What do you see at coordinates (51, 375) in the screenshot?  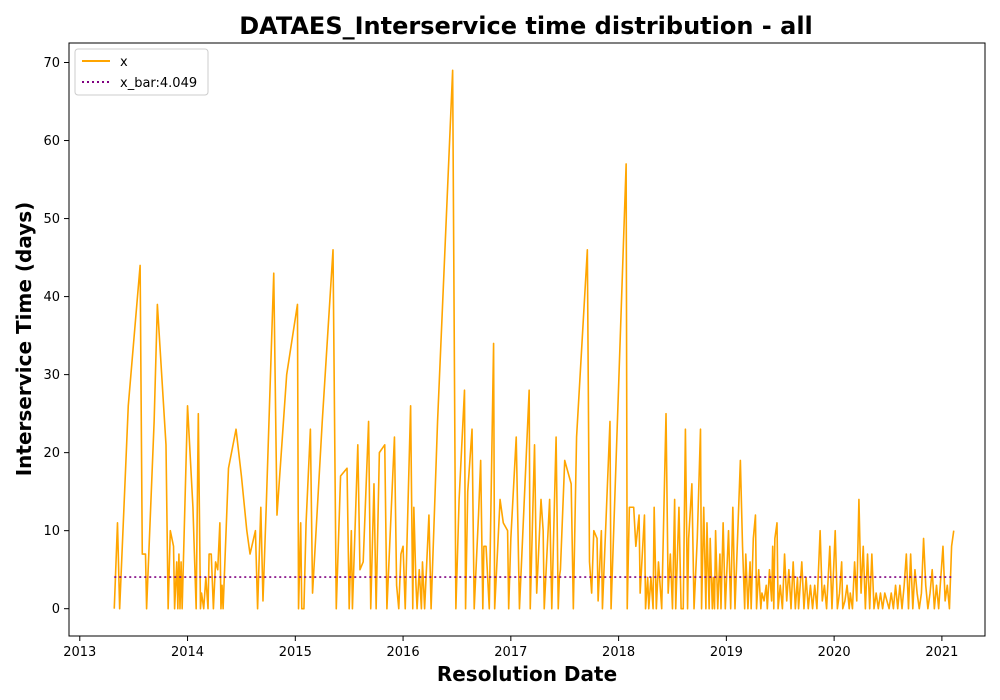 I see `y-tick-label: 30` at bounding box center [51, 375].